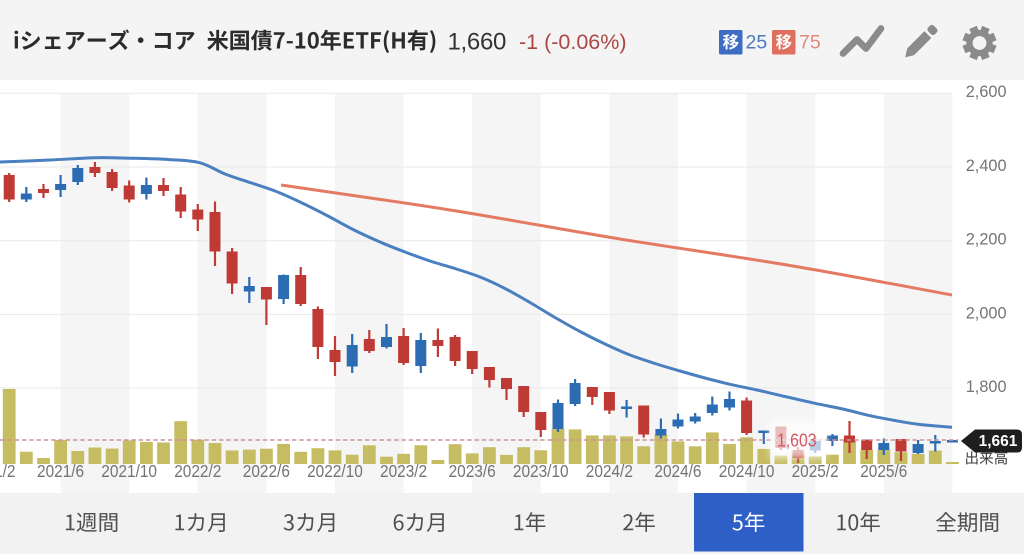  I want to click on svg-text: 2025/2, so click(815, 471).